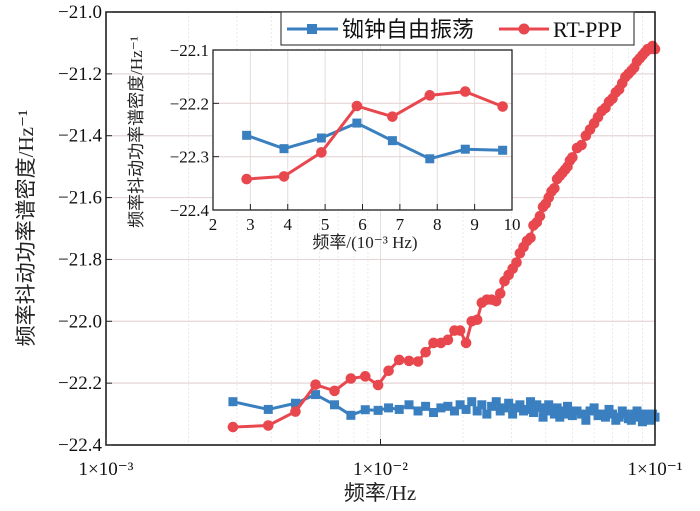 The height and width of the screenshot is (511, 700). What do you see at coordinates (587, 29) in the screenshot?
I see `legend-label-rtppp: RT-PPP` at bounding box center [587, 29].